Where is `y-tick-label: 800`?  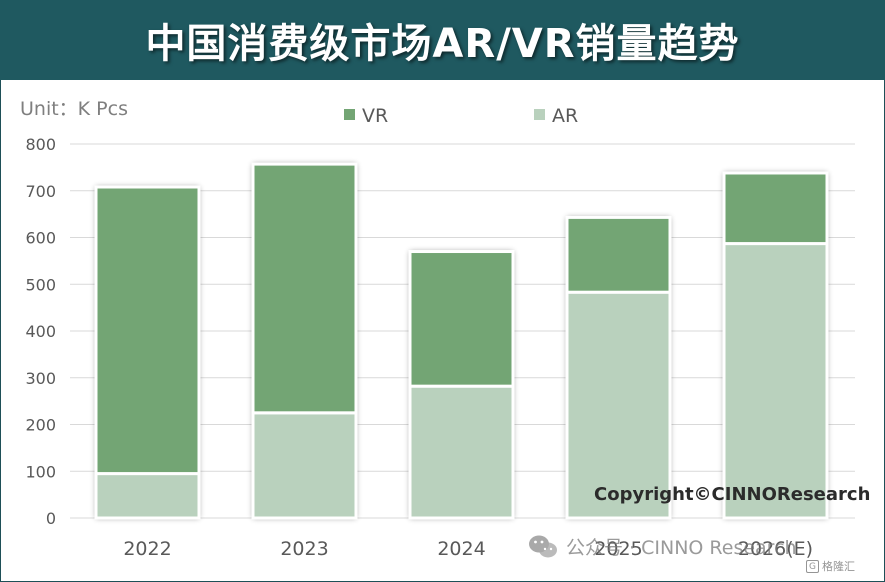 y-tick-label: 800 is located at coordinates (40, 144).